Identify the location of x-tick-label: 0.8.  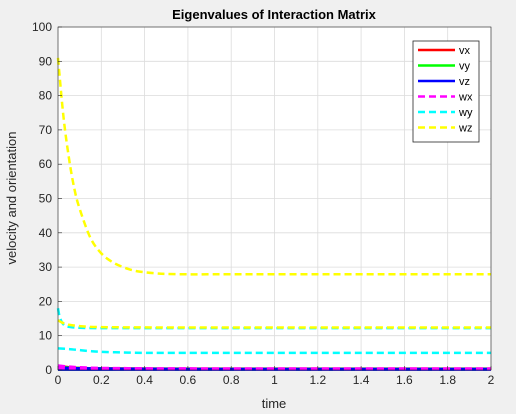
(231, 380).